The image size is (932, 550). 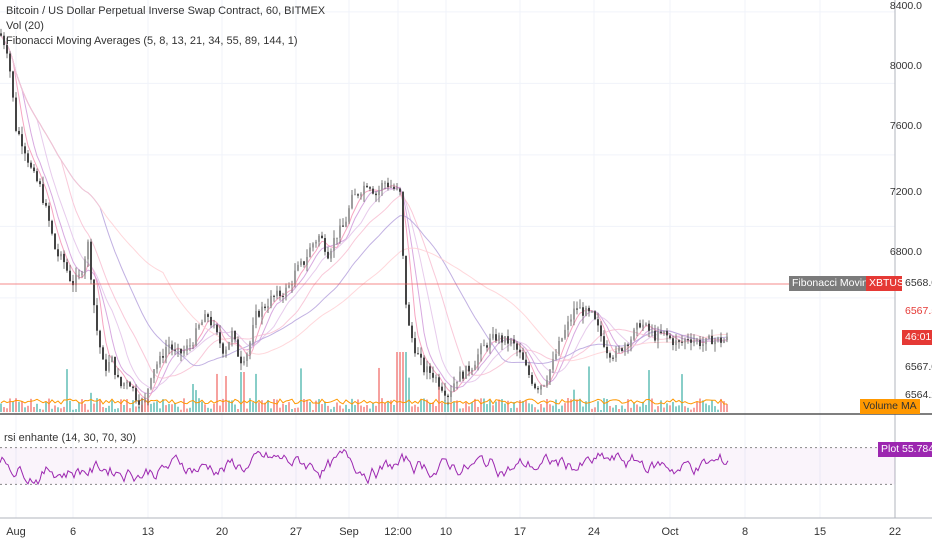 I want to click on time-label: 27, so click(x=296, y=532).